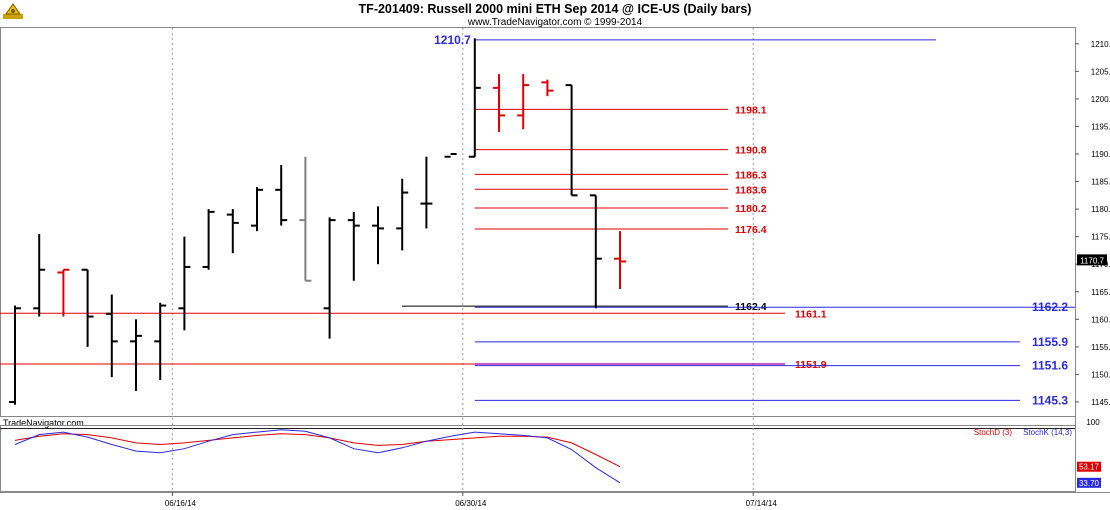 This screenshot has height=510, width=1110. I want to click on price-tick-label: 1175.0, so click(1100, 237).